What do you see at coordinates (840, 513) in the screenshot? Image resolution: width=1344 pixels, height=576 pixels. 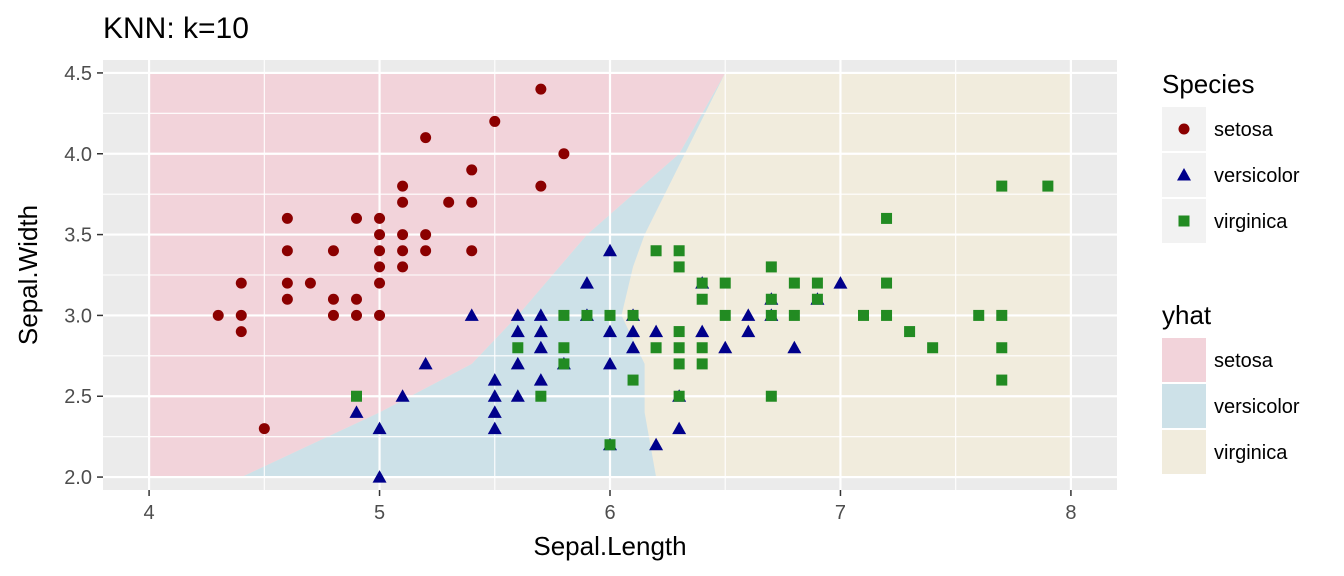 I see `x-tick-label: 7` at bounding box center [840, 513].